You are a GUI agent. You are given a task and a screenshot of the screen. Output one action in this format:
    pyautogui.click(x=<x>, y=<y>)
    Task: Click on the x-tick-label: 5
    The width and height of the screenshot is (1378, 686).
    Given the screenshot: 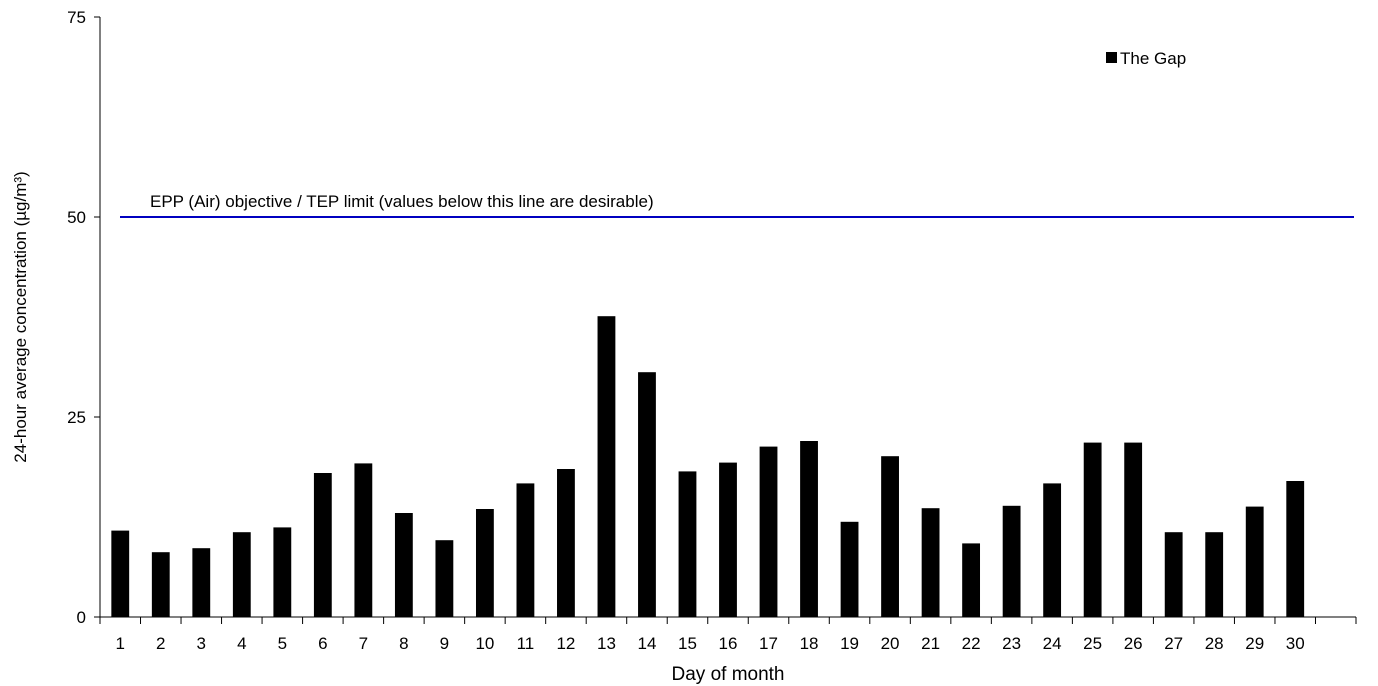 What is the action you would take?
    pyautogui.click(x=282, y=643)
    